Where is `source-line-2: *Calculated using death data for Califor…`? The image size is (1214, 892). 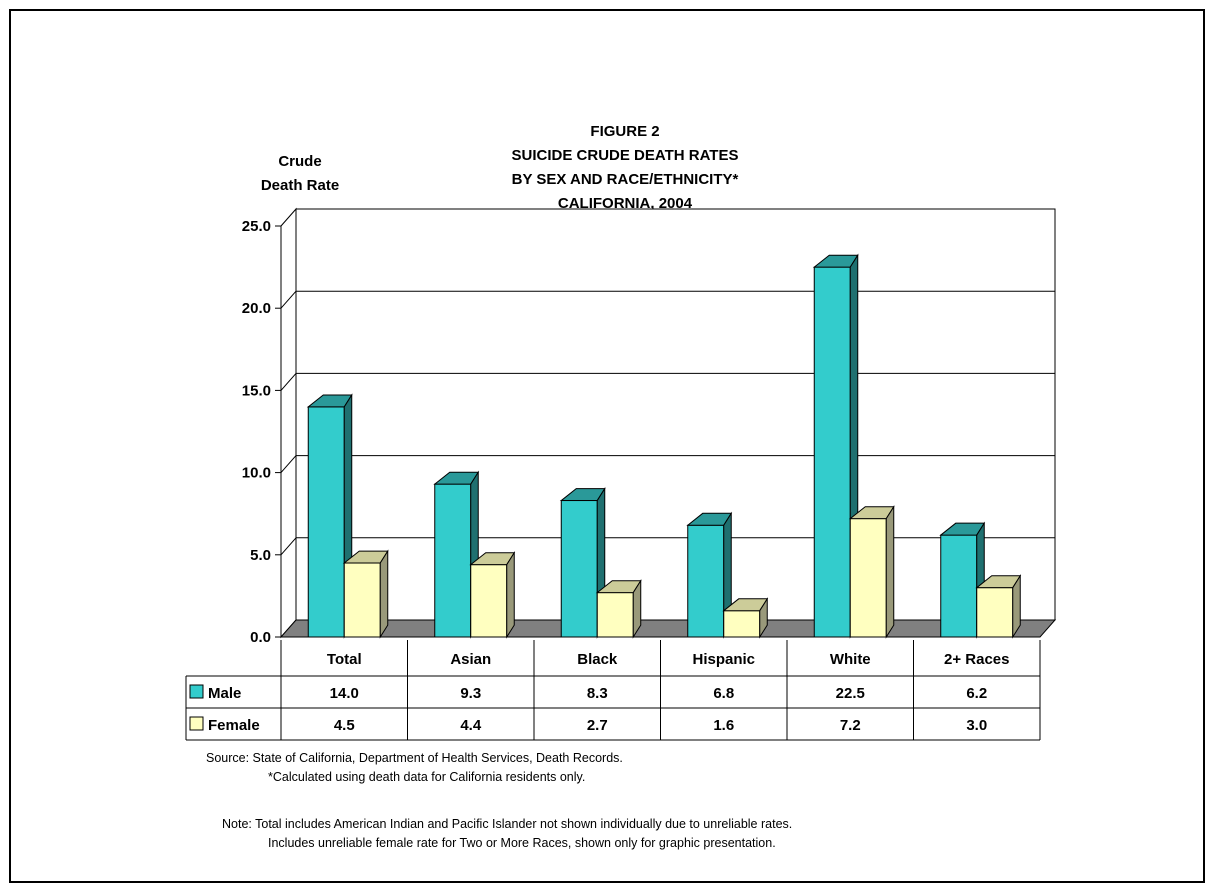 source-line-2: *Calculated using death data for Califor… is located at coordinates (427, 777).